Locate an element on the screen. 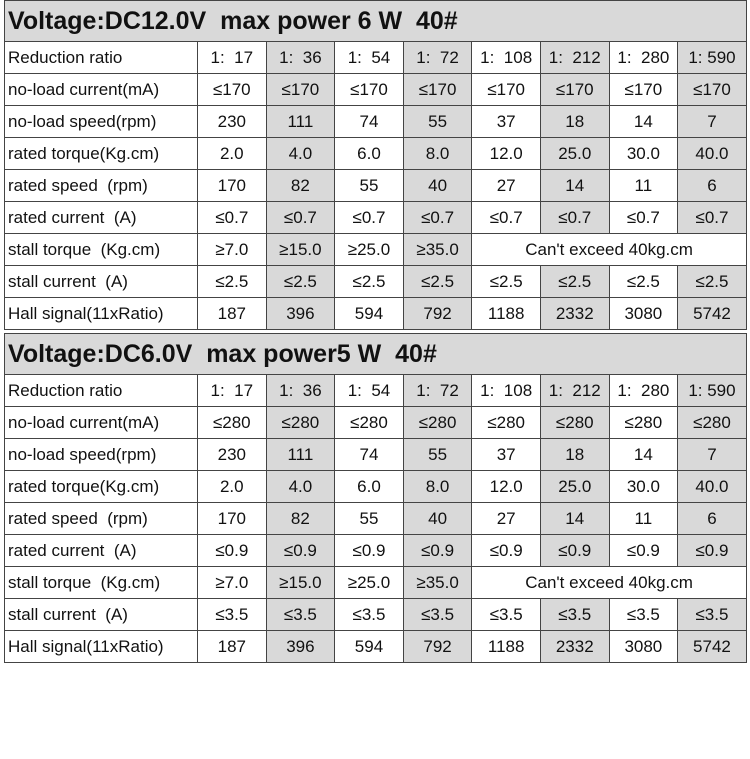 Image resolution: width=750 pixels, height=759 pixels. cell: ≥25.0 is located at coordinates (369, 249).